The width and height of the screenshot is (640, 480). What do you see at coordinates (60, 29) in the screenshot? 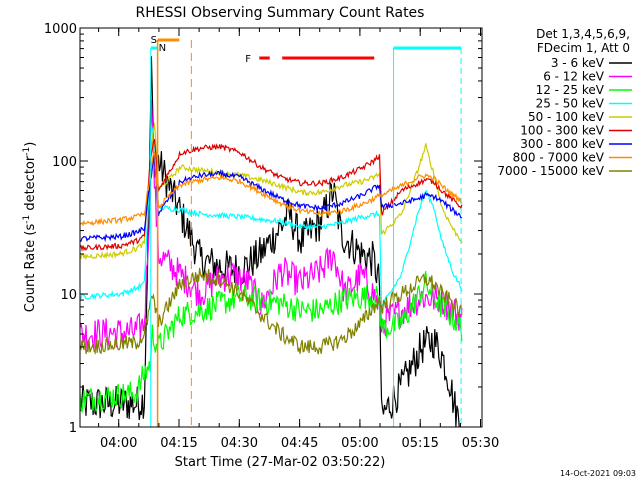
I see `y-tick-label: 1000` at bounding box center [60, 29].